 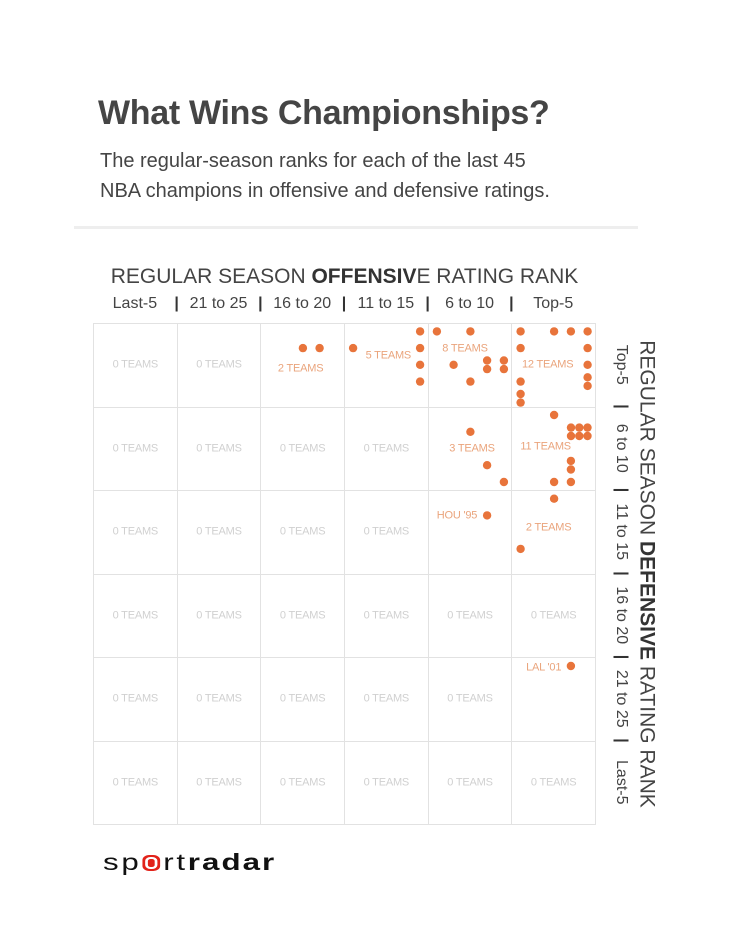 I want to click on grid-cell: 11 TEAMS, so click(x=553, y=448).